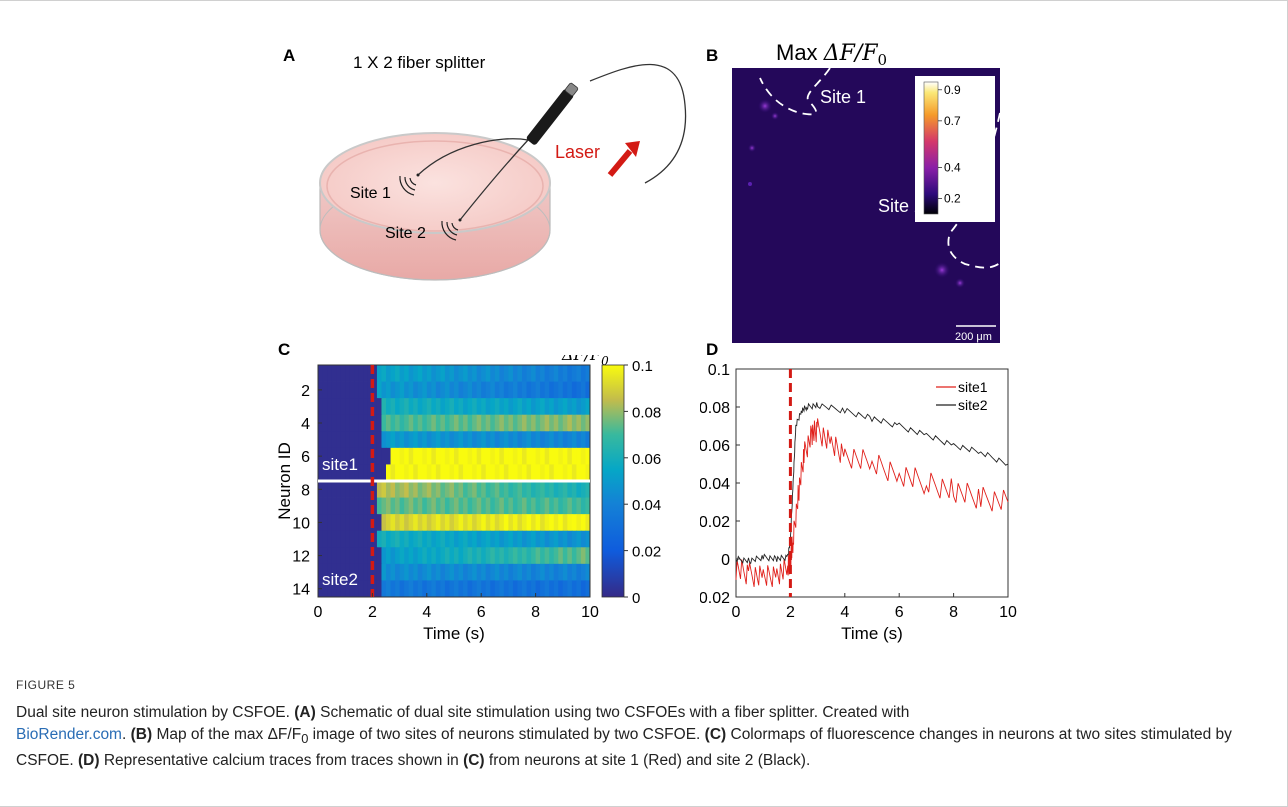 The image size is (1288, 807). I want to click on figure-label: FIGURE 5, so click(46, 685).